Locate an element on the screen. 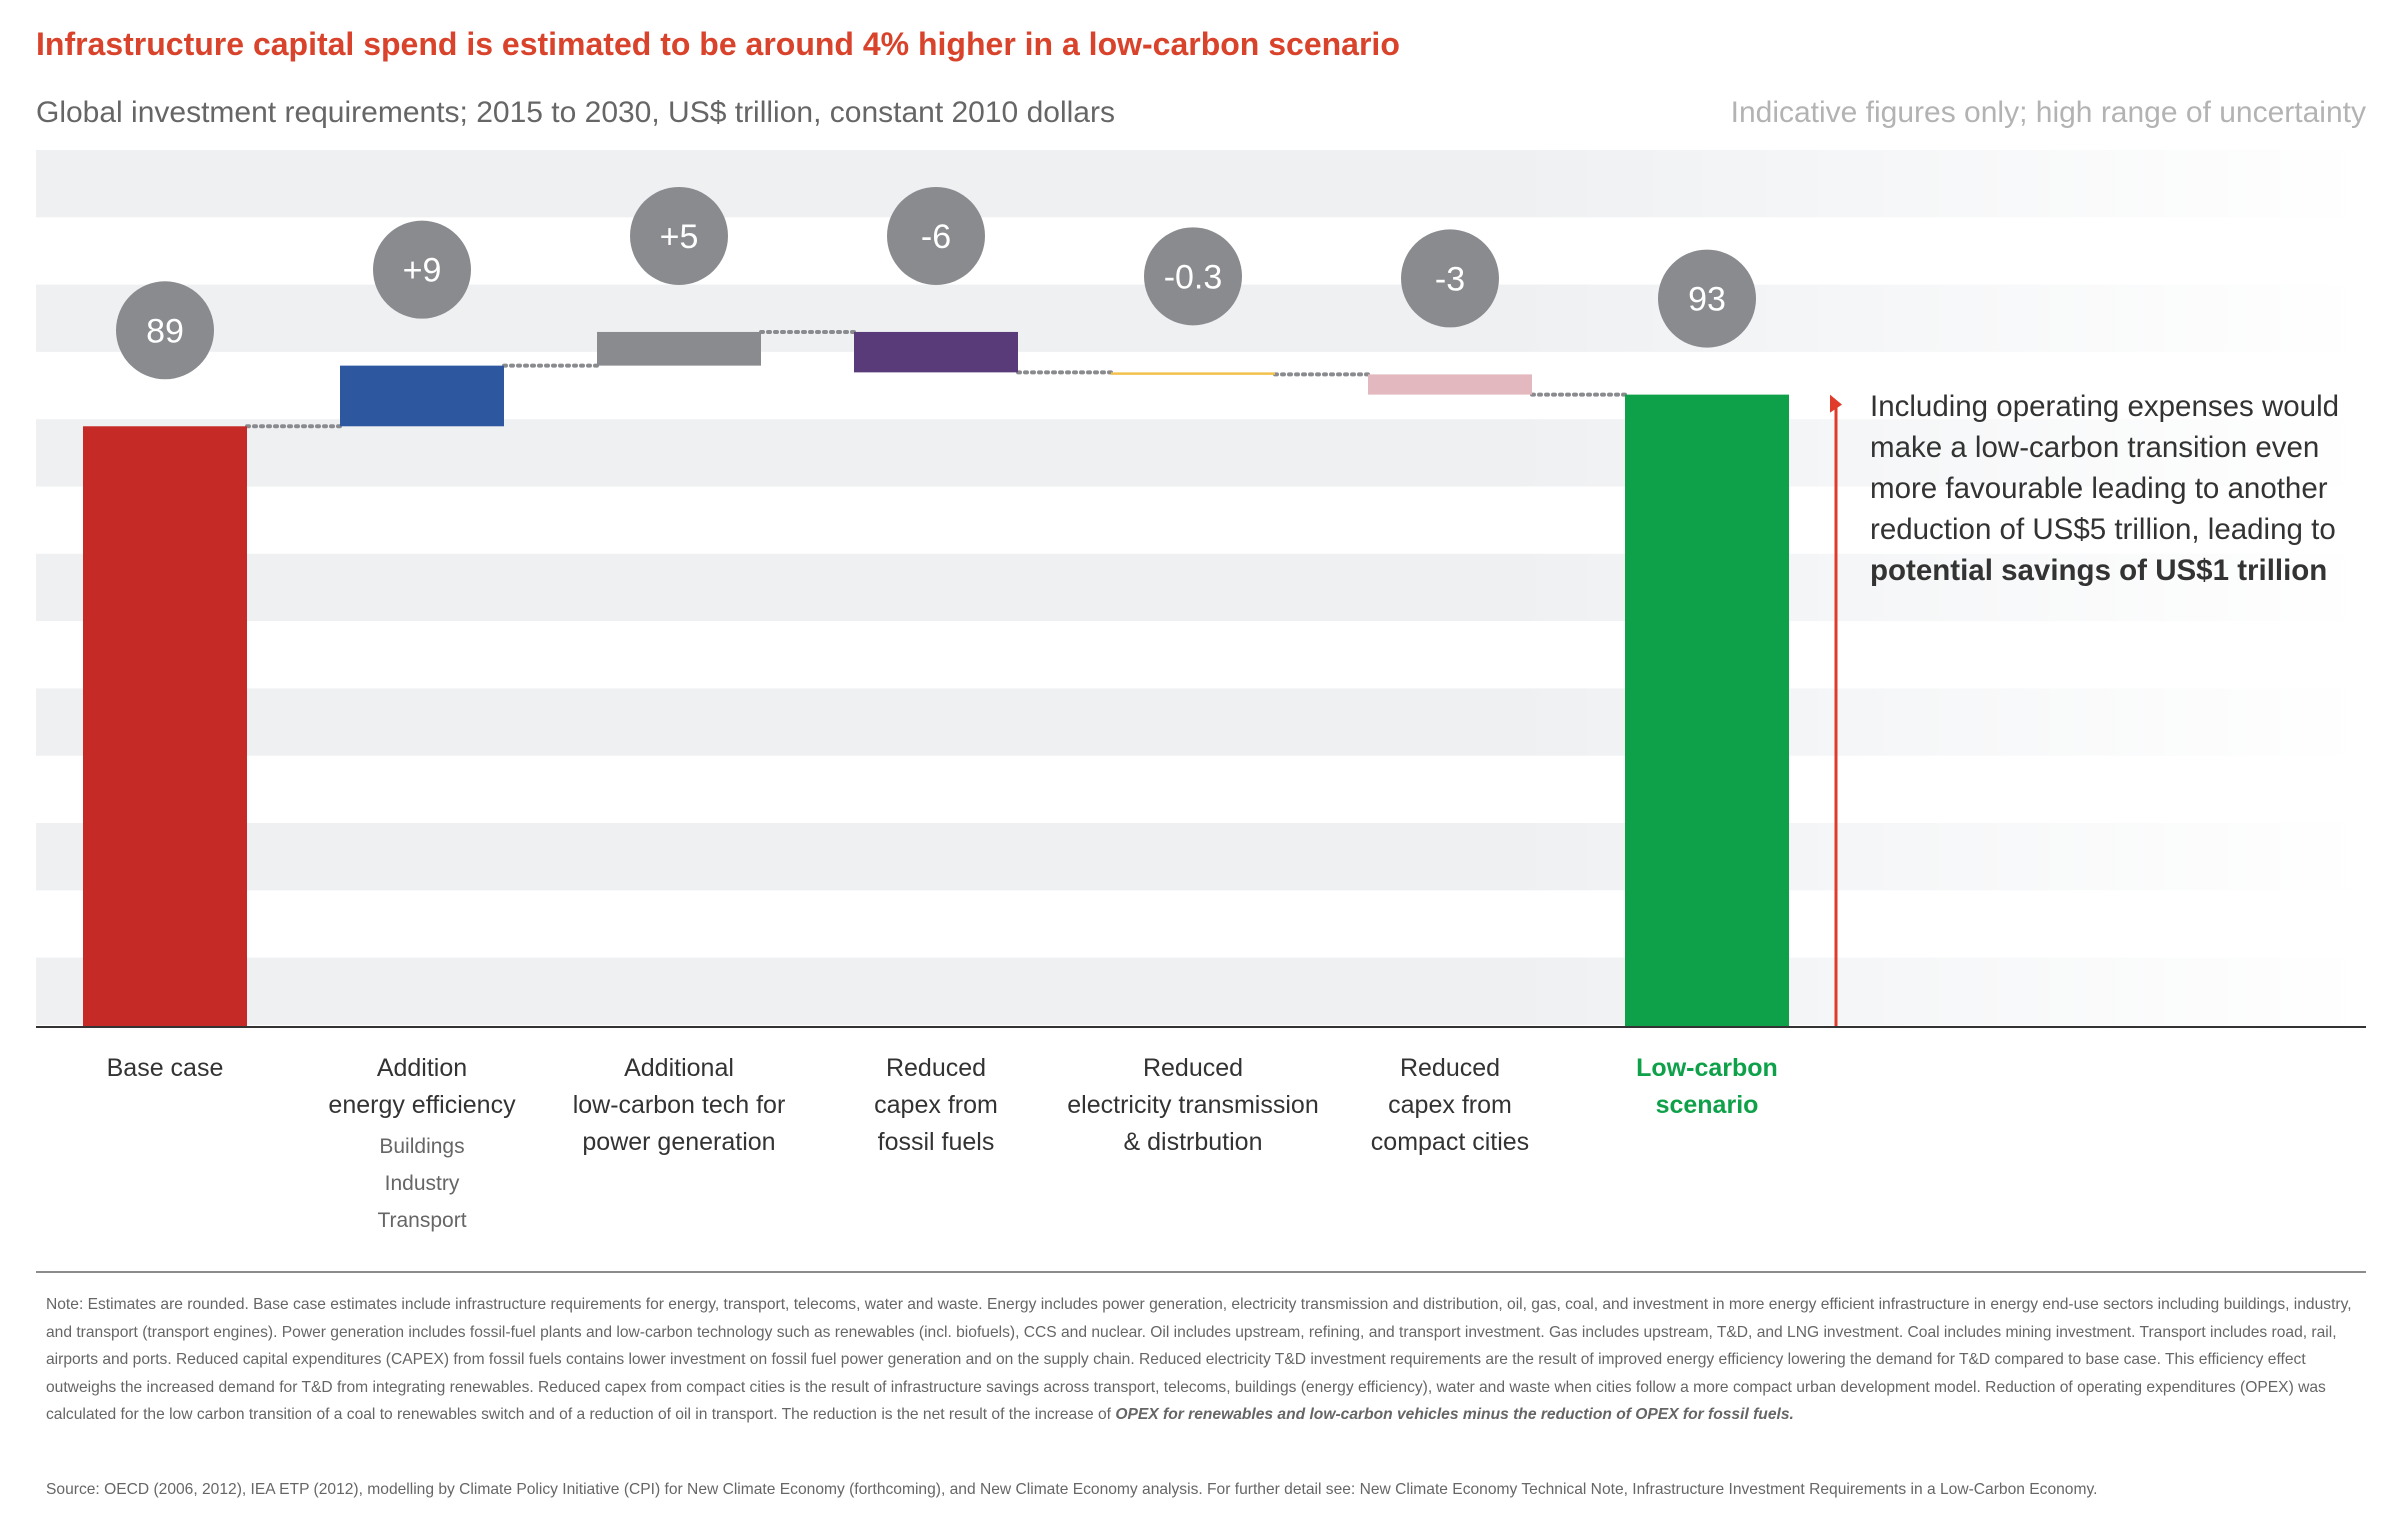 This screenshot has height=1535, width=2402. category-line: Low-carbon is located at coordinates (1707, 1068).